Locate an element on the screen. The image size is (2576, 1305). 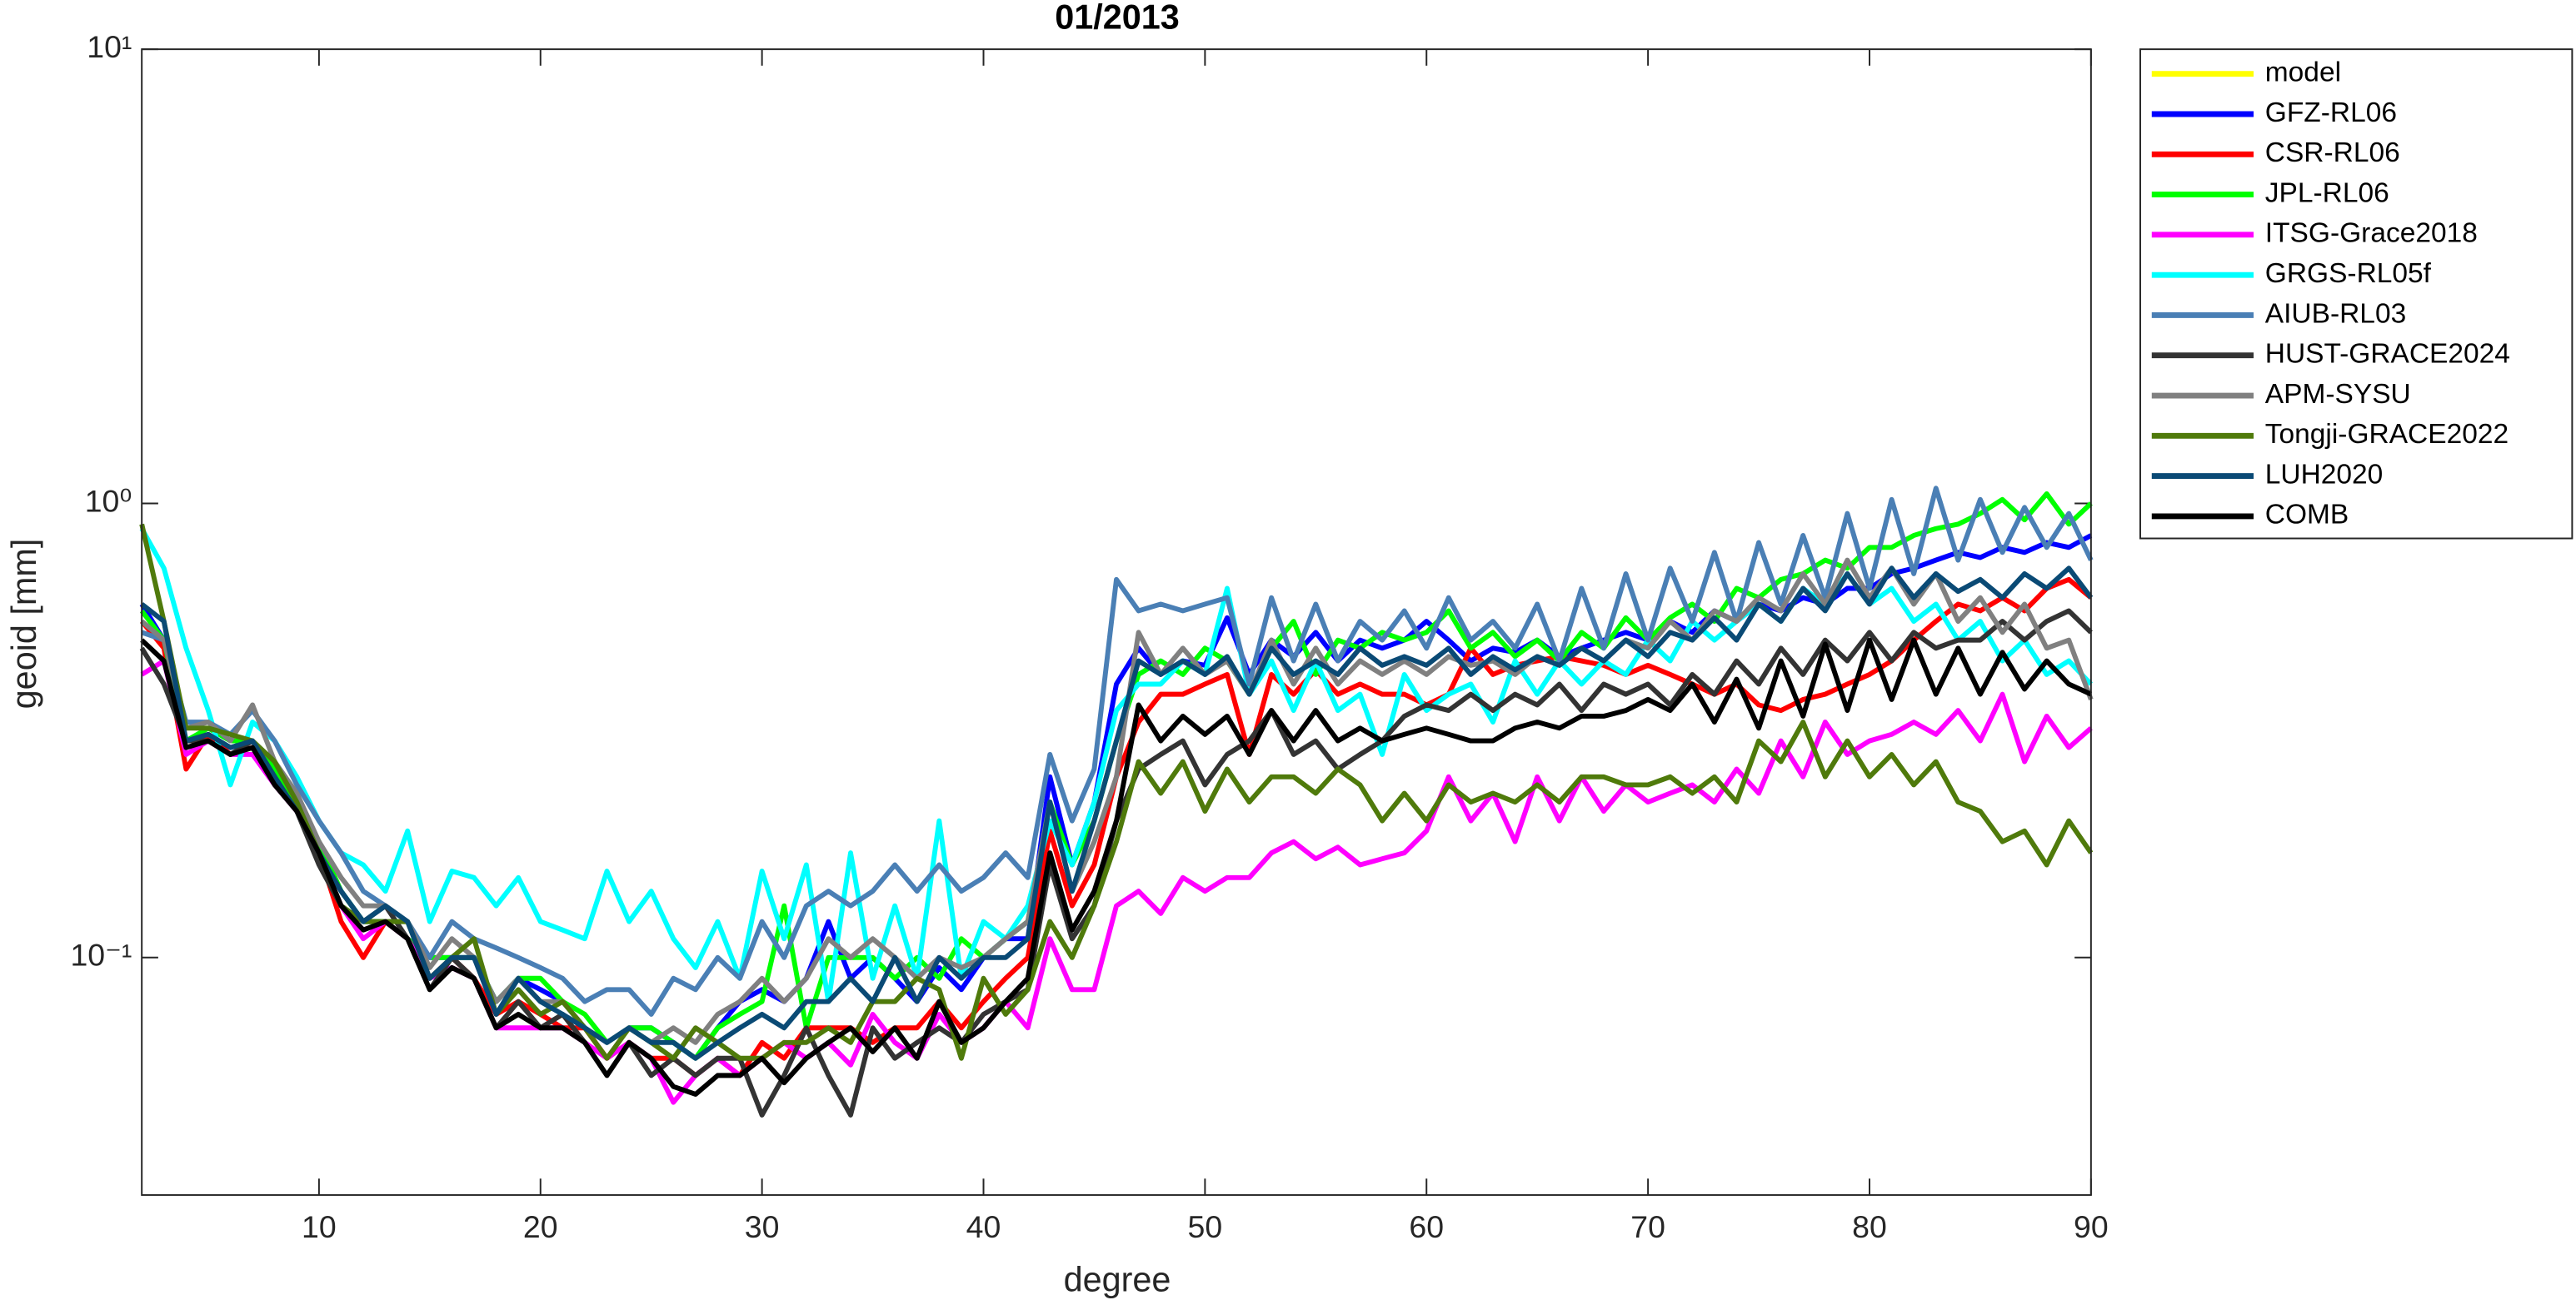
x-tick-label: 90 is located at coordinates (2091, 1226).